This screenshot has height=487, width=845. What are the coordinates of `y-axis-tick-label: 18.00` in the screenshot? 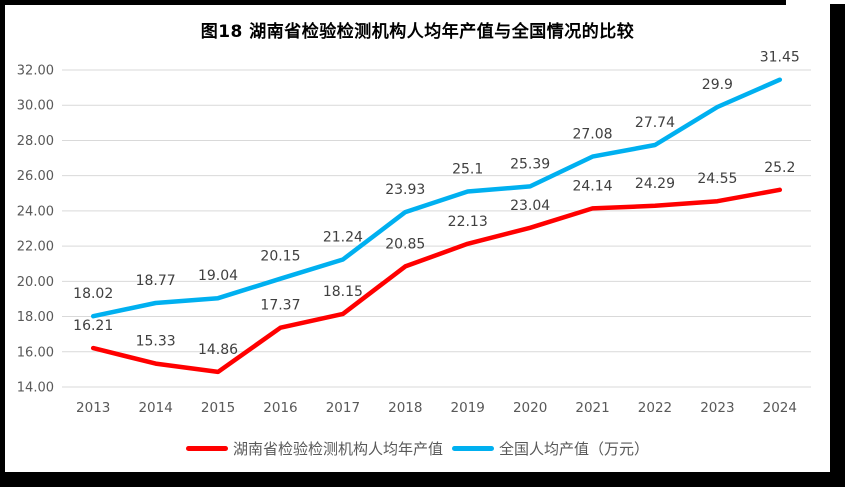 It's located at (35, 317).